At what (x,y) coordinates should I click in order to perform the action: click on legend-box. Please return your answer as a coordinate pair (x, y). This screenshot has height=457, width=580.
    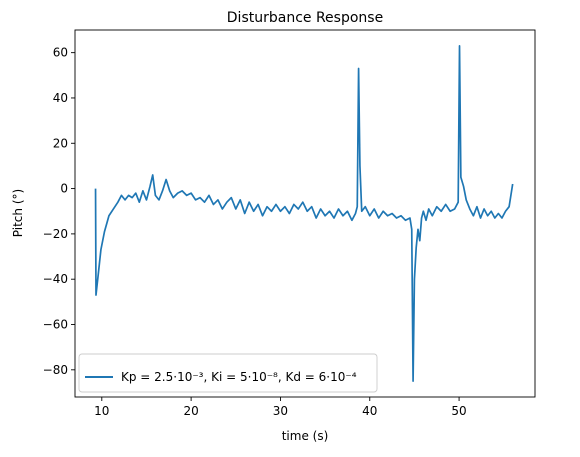
    Looking at the image, I should click on (228, 373).